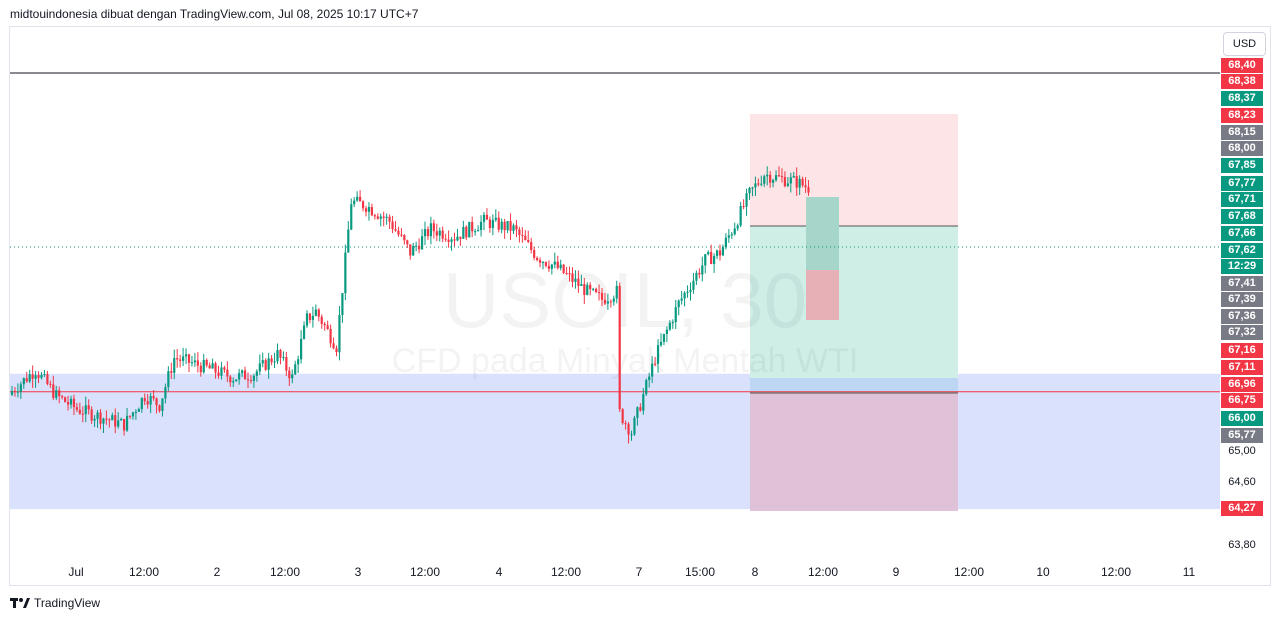  Describe the element at coordinates (1242, 132) in the screenshot. I see `price-label: 68,15` at that location.